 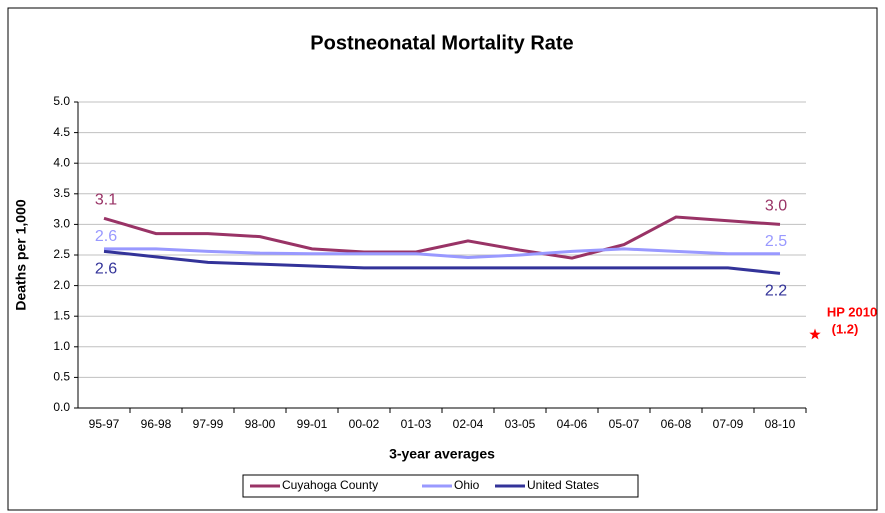 What do you see at coordinates (776, 241) in the screenshot?
I see `data-label: 2.5` at bounding box center [776, 241].